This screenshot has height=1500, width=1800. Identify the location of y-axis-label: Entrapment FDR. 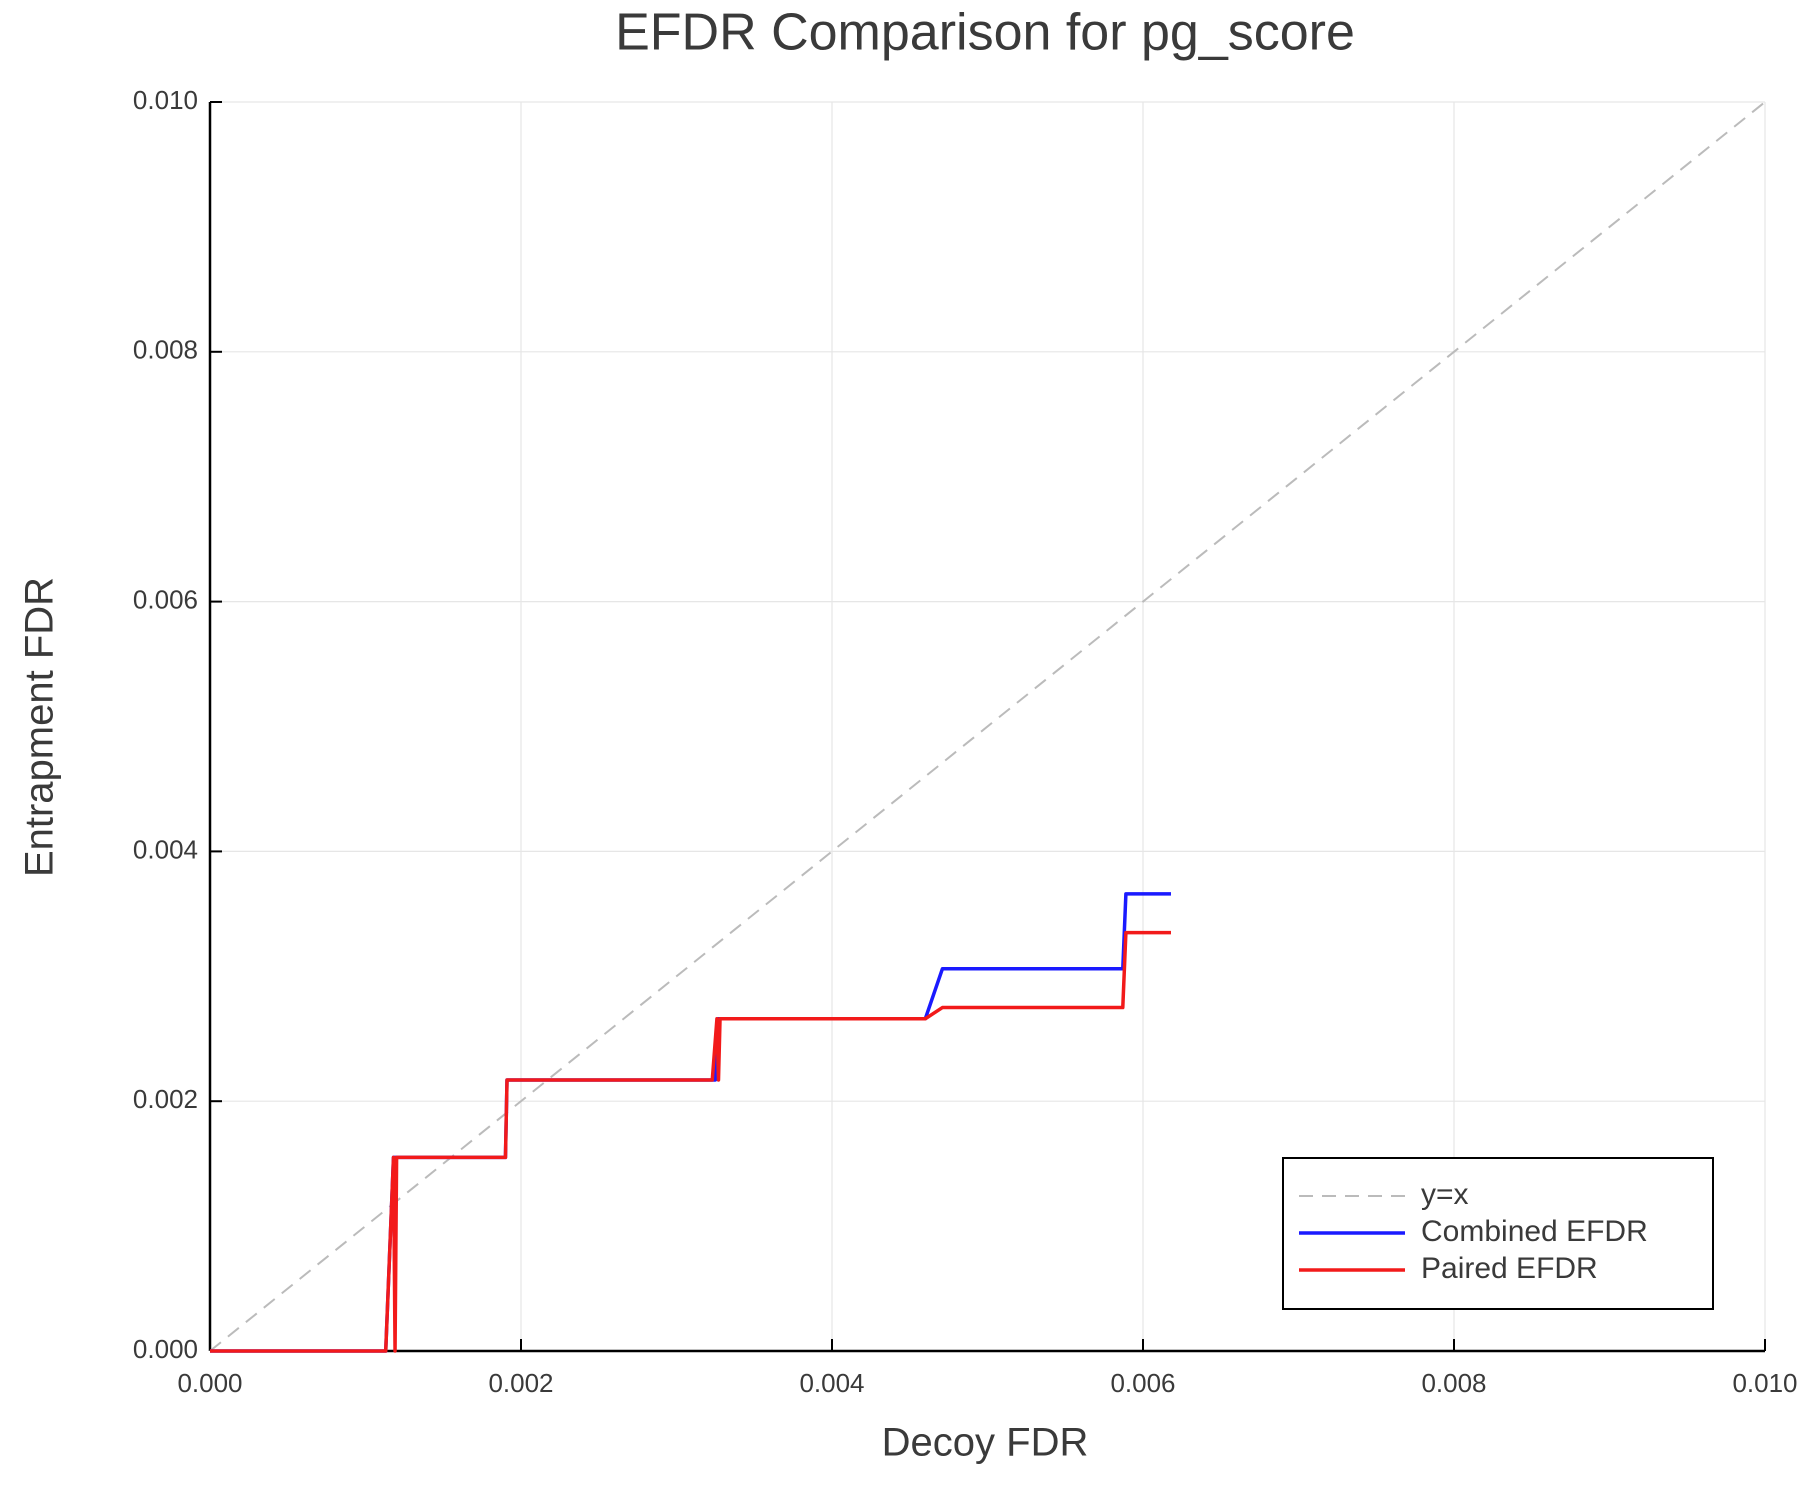
(40, 727).